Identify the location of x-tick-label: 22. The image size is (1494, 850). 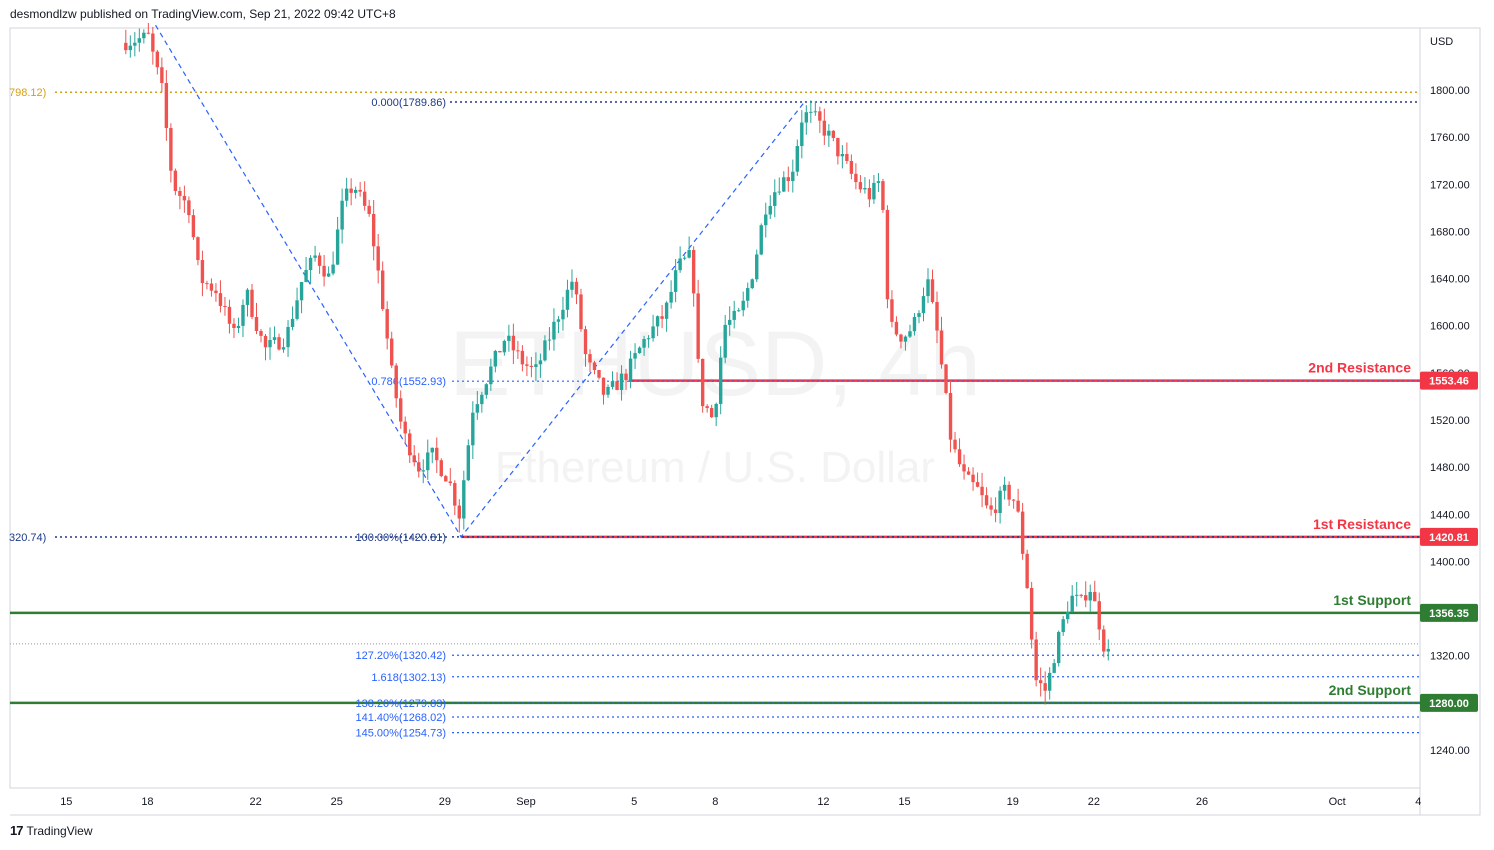
(1094, 802).